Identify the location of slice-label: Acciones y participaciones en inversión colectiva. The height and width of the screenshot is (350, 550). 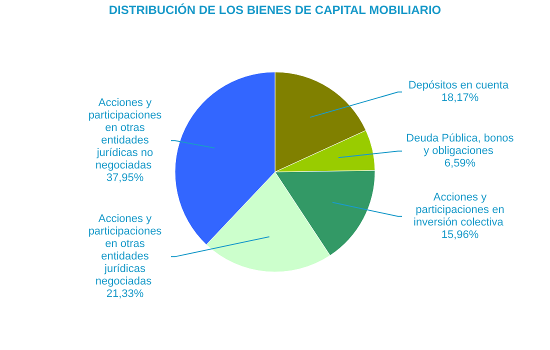
(460, 209).